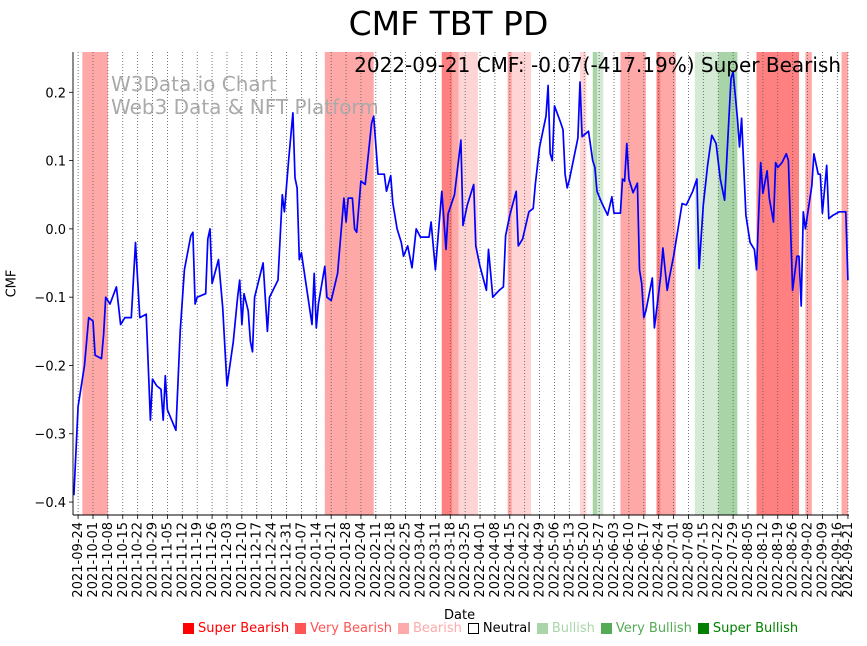  I want to click on x-tick-label: 2021-11-05, so click(167, 560).